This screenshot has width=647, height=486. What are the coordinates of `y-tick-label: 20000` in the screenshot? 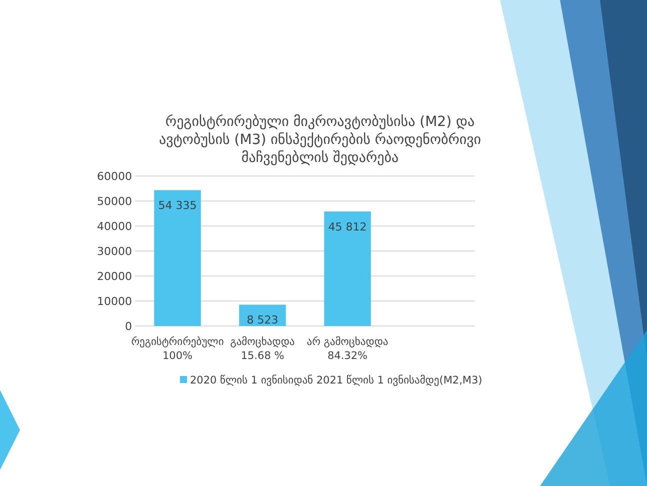 It's located at (114, 276).